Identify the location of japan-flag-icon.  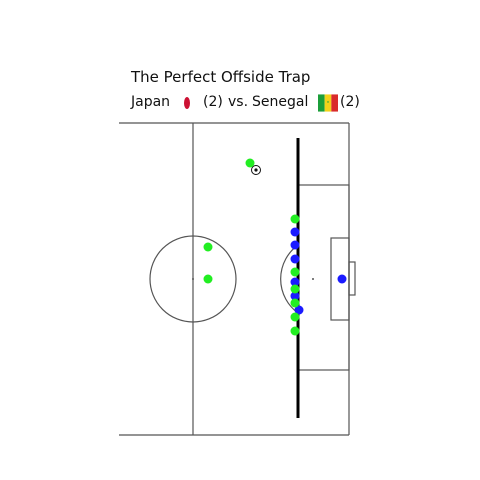
(187, 103).